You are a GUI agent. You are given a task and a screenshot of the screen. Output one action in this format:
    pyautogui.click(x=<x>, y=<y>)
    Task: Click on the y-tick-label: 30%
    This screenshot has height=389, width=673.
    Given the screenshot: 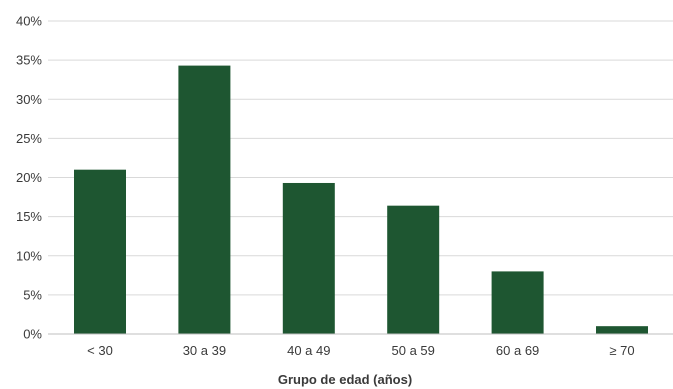 What is the action you would take?
    pyautogui.click(x=29, y=99)
    